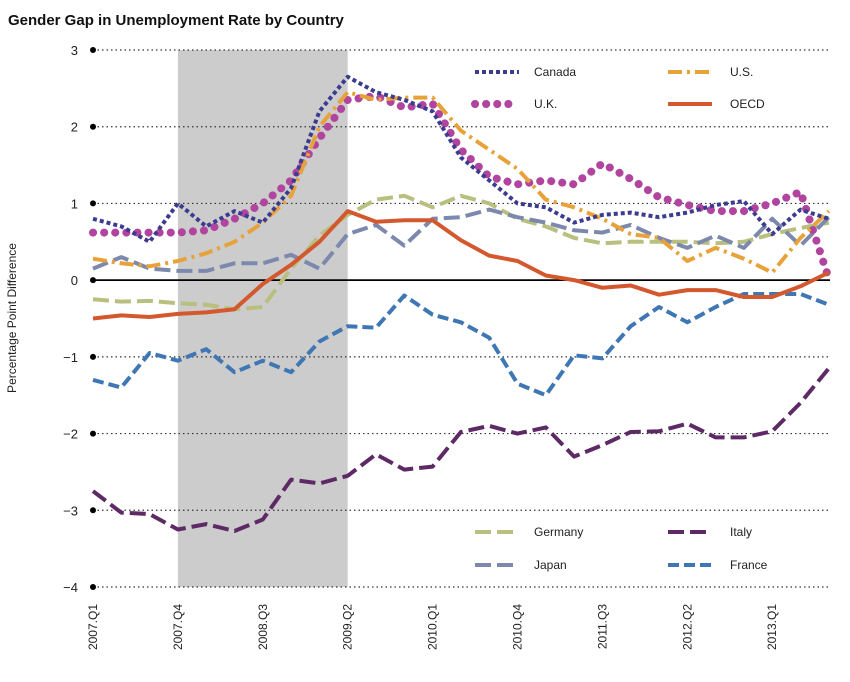  I want to click on legend-label-japan: Japan, so click(550, 565).